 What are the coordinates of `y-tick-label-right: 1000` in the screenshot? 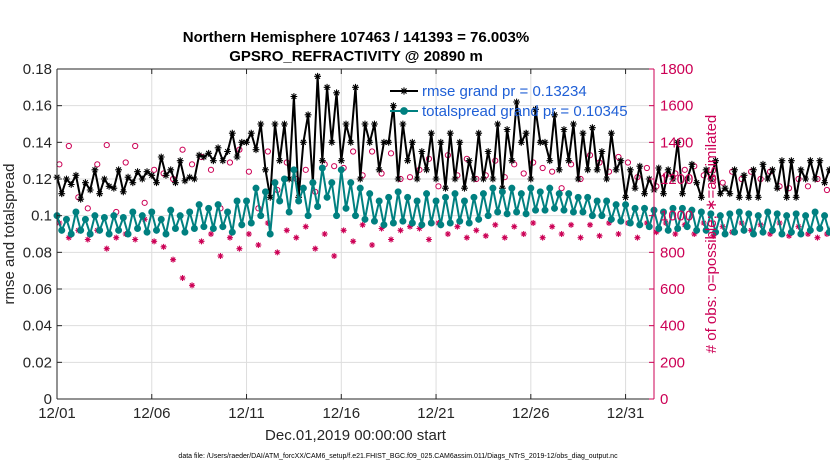 It's located at (676, 216).